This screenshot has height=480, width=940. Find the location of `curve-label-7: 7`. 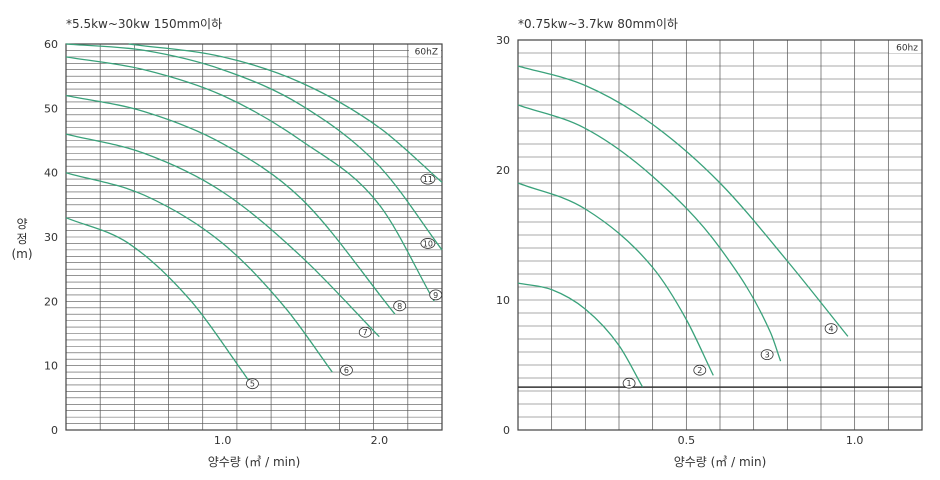

curve-label-7: 7 is located at coordinates (365, 332).